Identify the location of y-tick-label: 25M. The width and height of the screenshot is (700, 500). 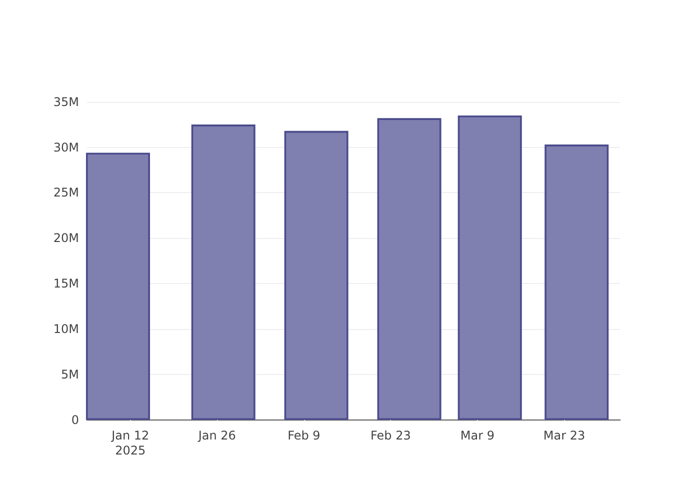
(66, 193).